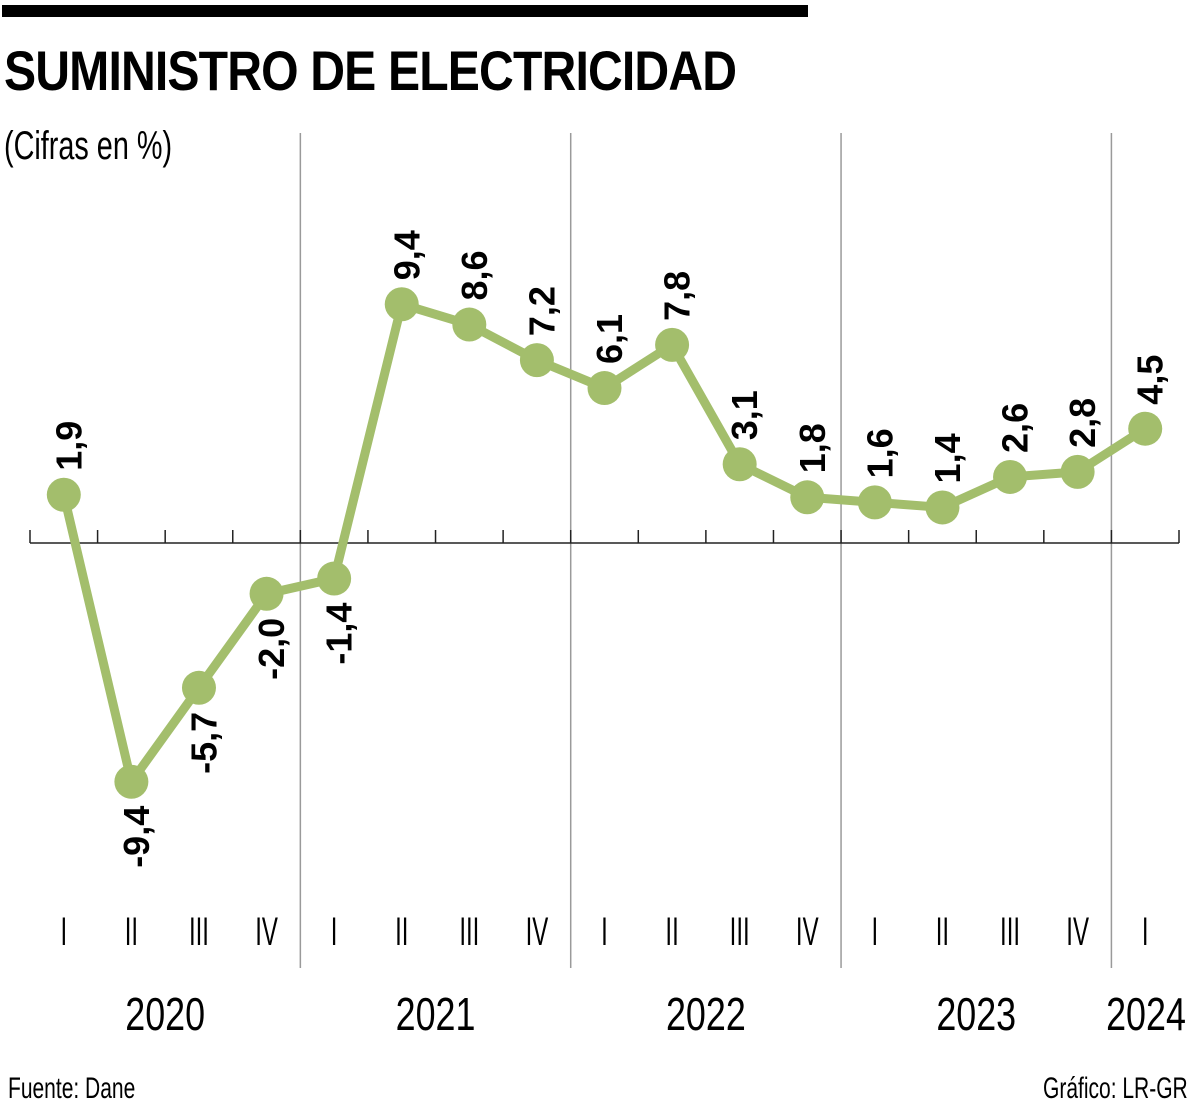 This screenshot has width=1200, height=1115. Describe the element at coordinates (609, 339) in the screenshot. I see `data-label: 6,1` at that location.